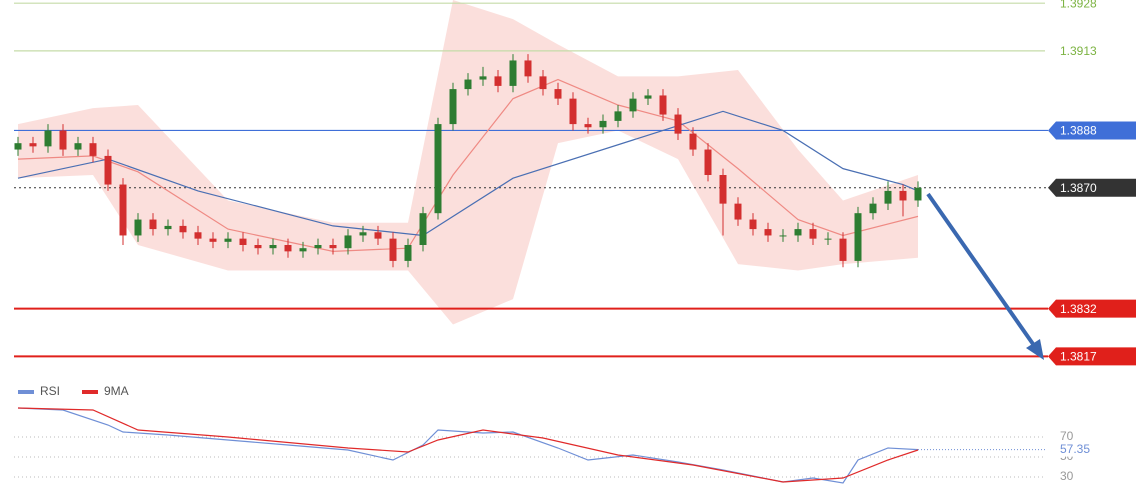  What do you see at coordinates (1078, 188) in the screenshot?
I see `level-label: 1.3870` at bounding box center [1078, 188].